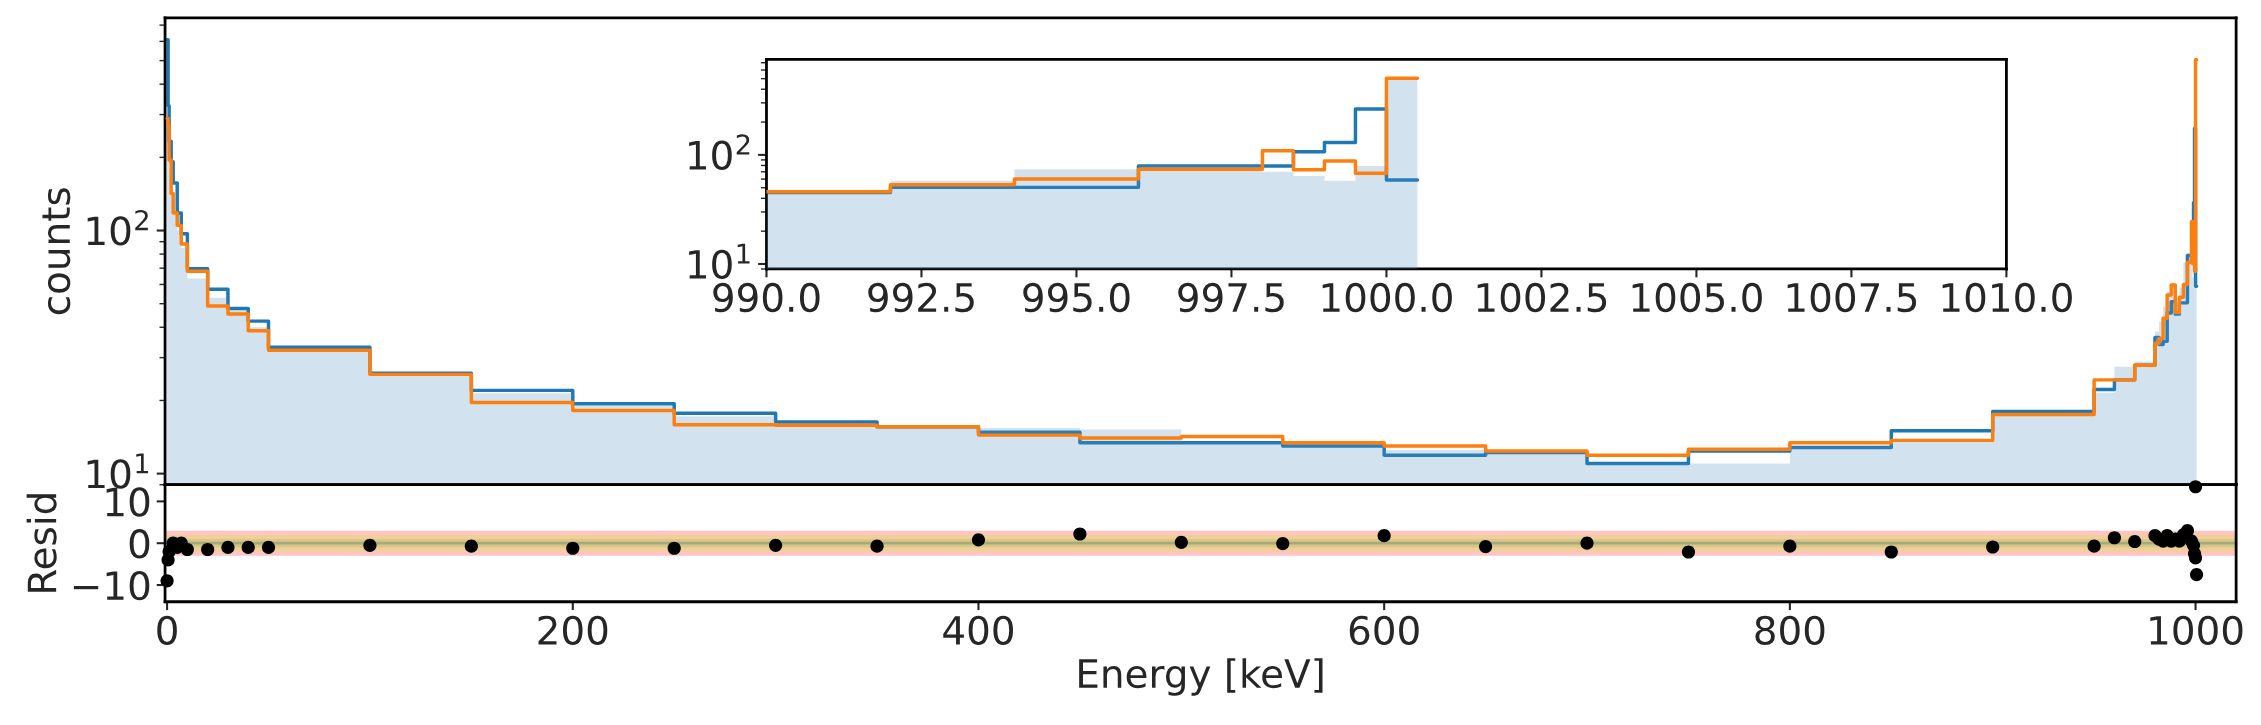 The image size is (2261, 725). What do you see at coordinates (139, 544) in the screenshot?
I see `y-tick-label: 0` at bounding box center [139, 544].